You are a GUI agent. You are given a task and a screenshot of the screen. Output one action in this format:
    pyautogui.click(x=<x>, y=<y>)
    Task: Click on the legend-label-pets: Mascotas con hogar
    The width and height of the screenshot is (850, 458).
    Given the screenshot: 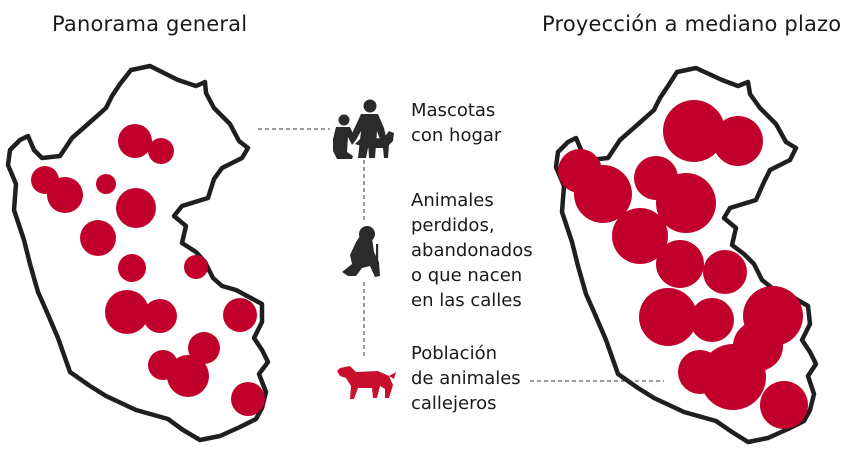 What is the action you would take?
    pyautogui.click(x=456, y=123)
    